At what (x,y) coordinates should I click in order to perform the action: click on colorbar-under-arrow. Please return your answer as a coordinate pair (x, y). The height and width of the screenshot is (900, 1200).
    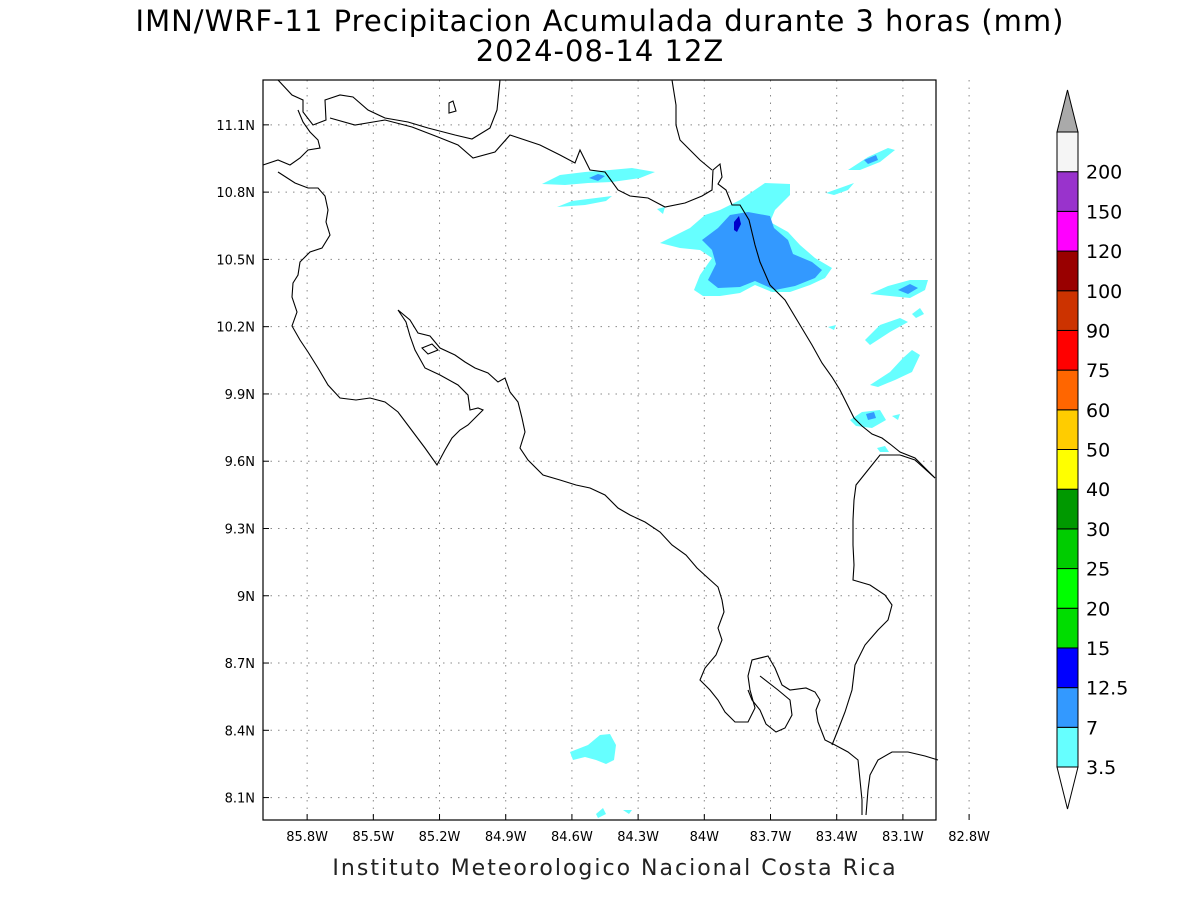
    Looking at the image, I should click on (1067, 788).